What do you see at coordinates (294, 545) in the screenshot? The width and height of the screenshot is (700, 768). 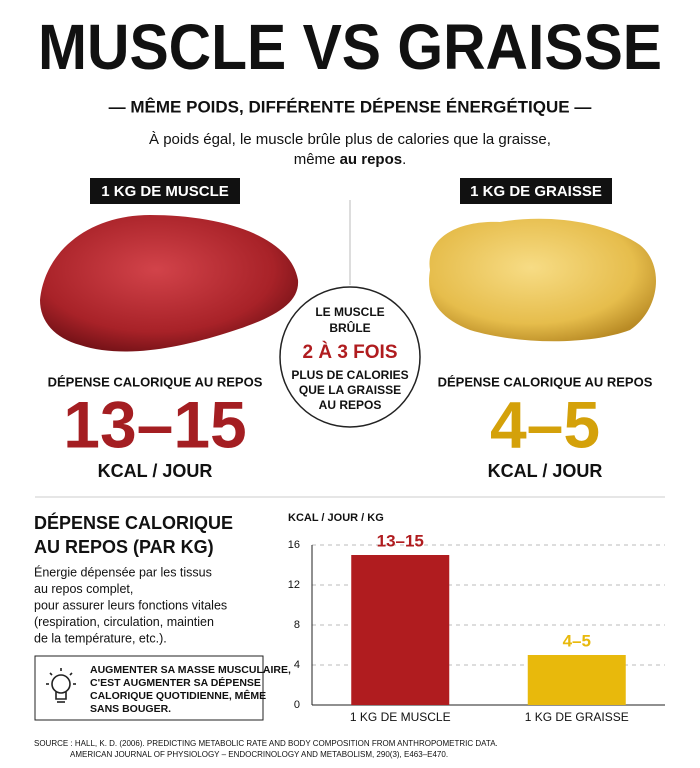 I see `y-tick-label: 16` at bounding box center [294, 545].